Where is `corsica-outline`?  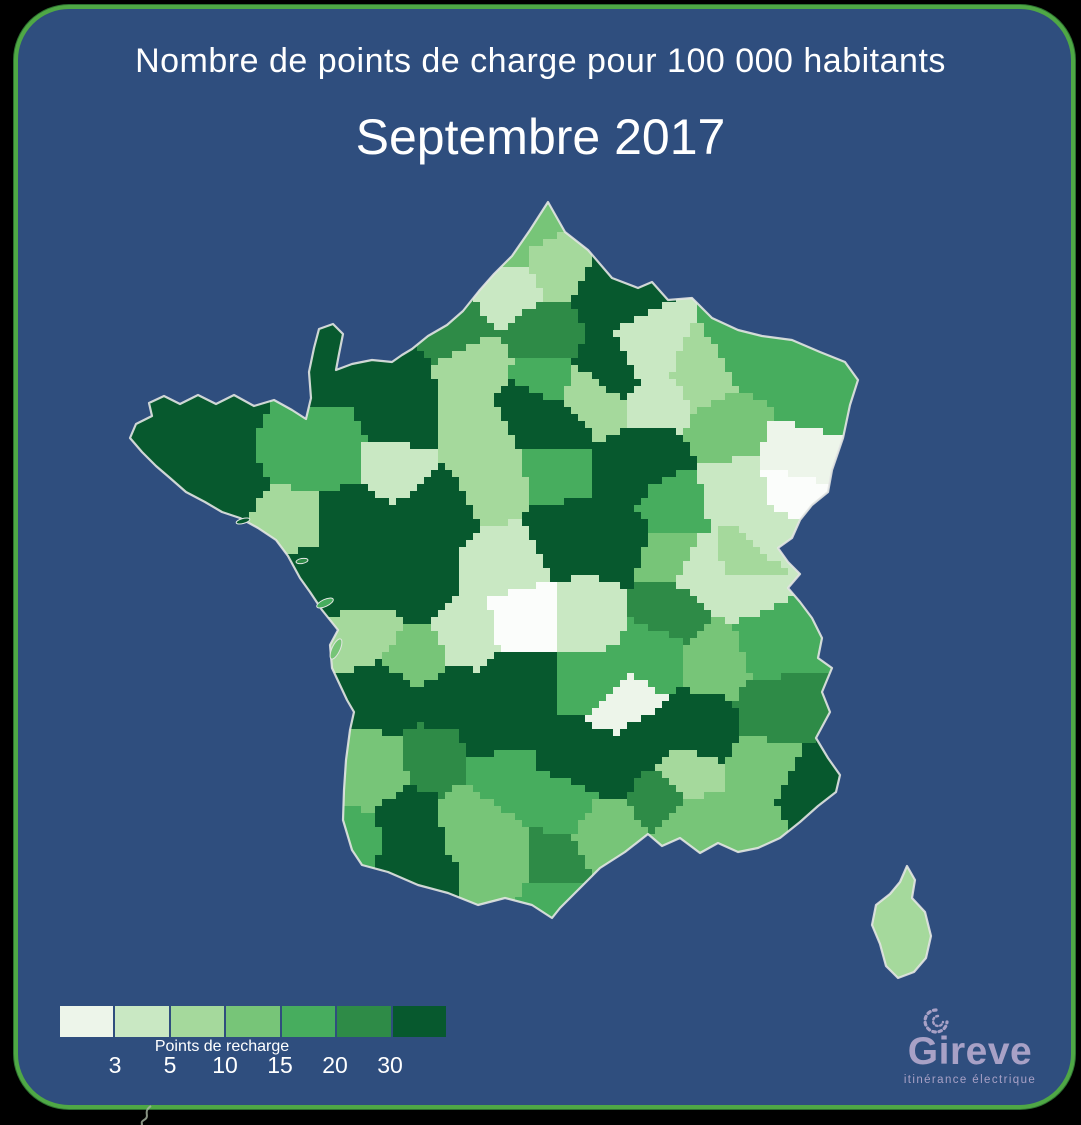 corsica-outline is located at coordinates (901, 922).